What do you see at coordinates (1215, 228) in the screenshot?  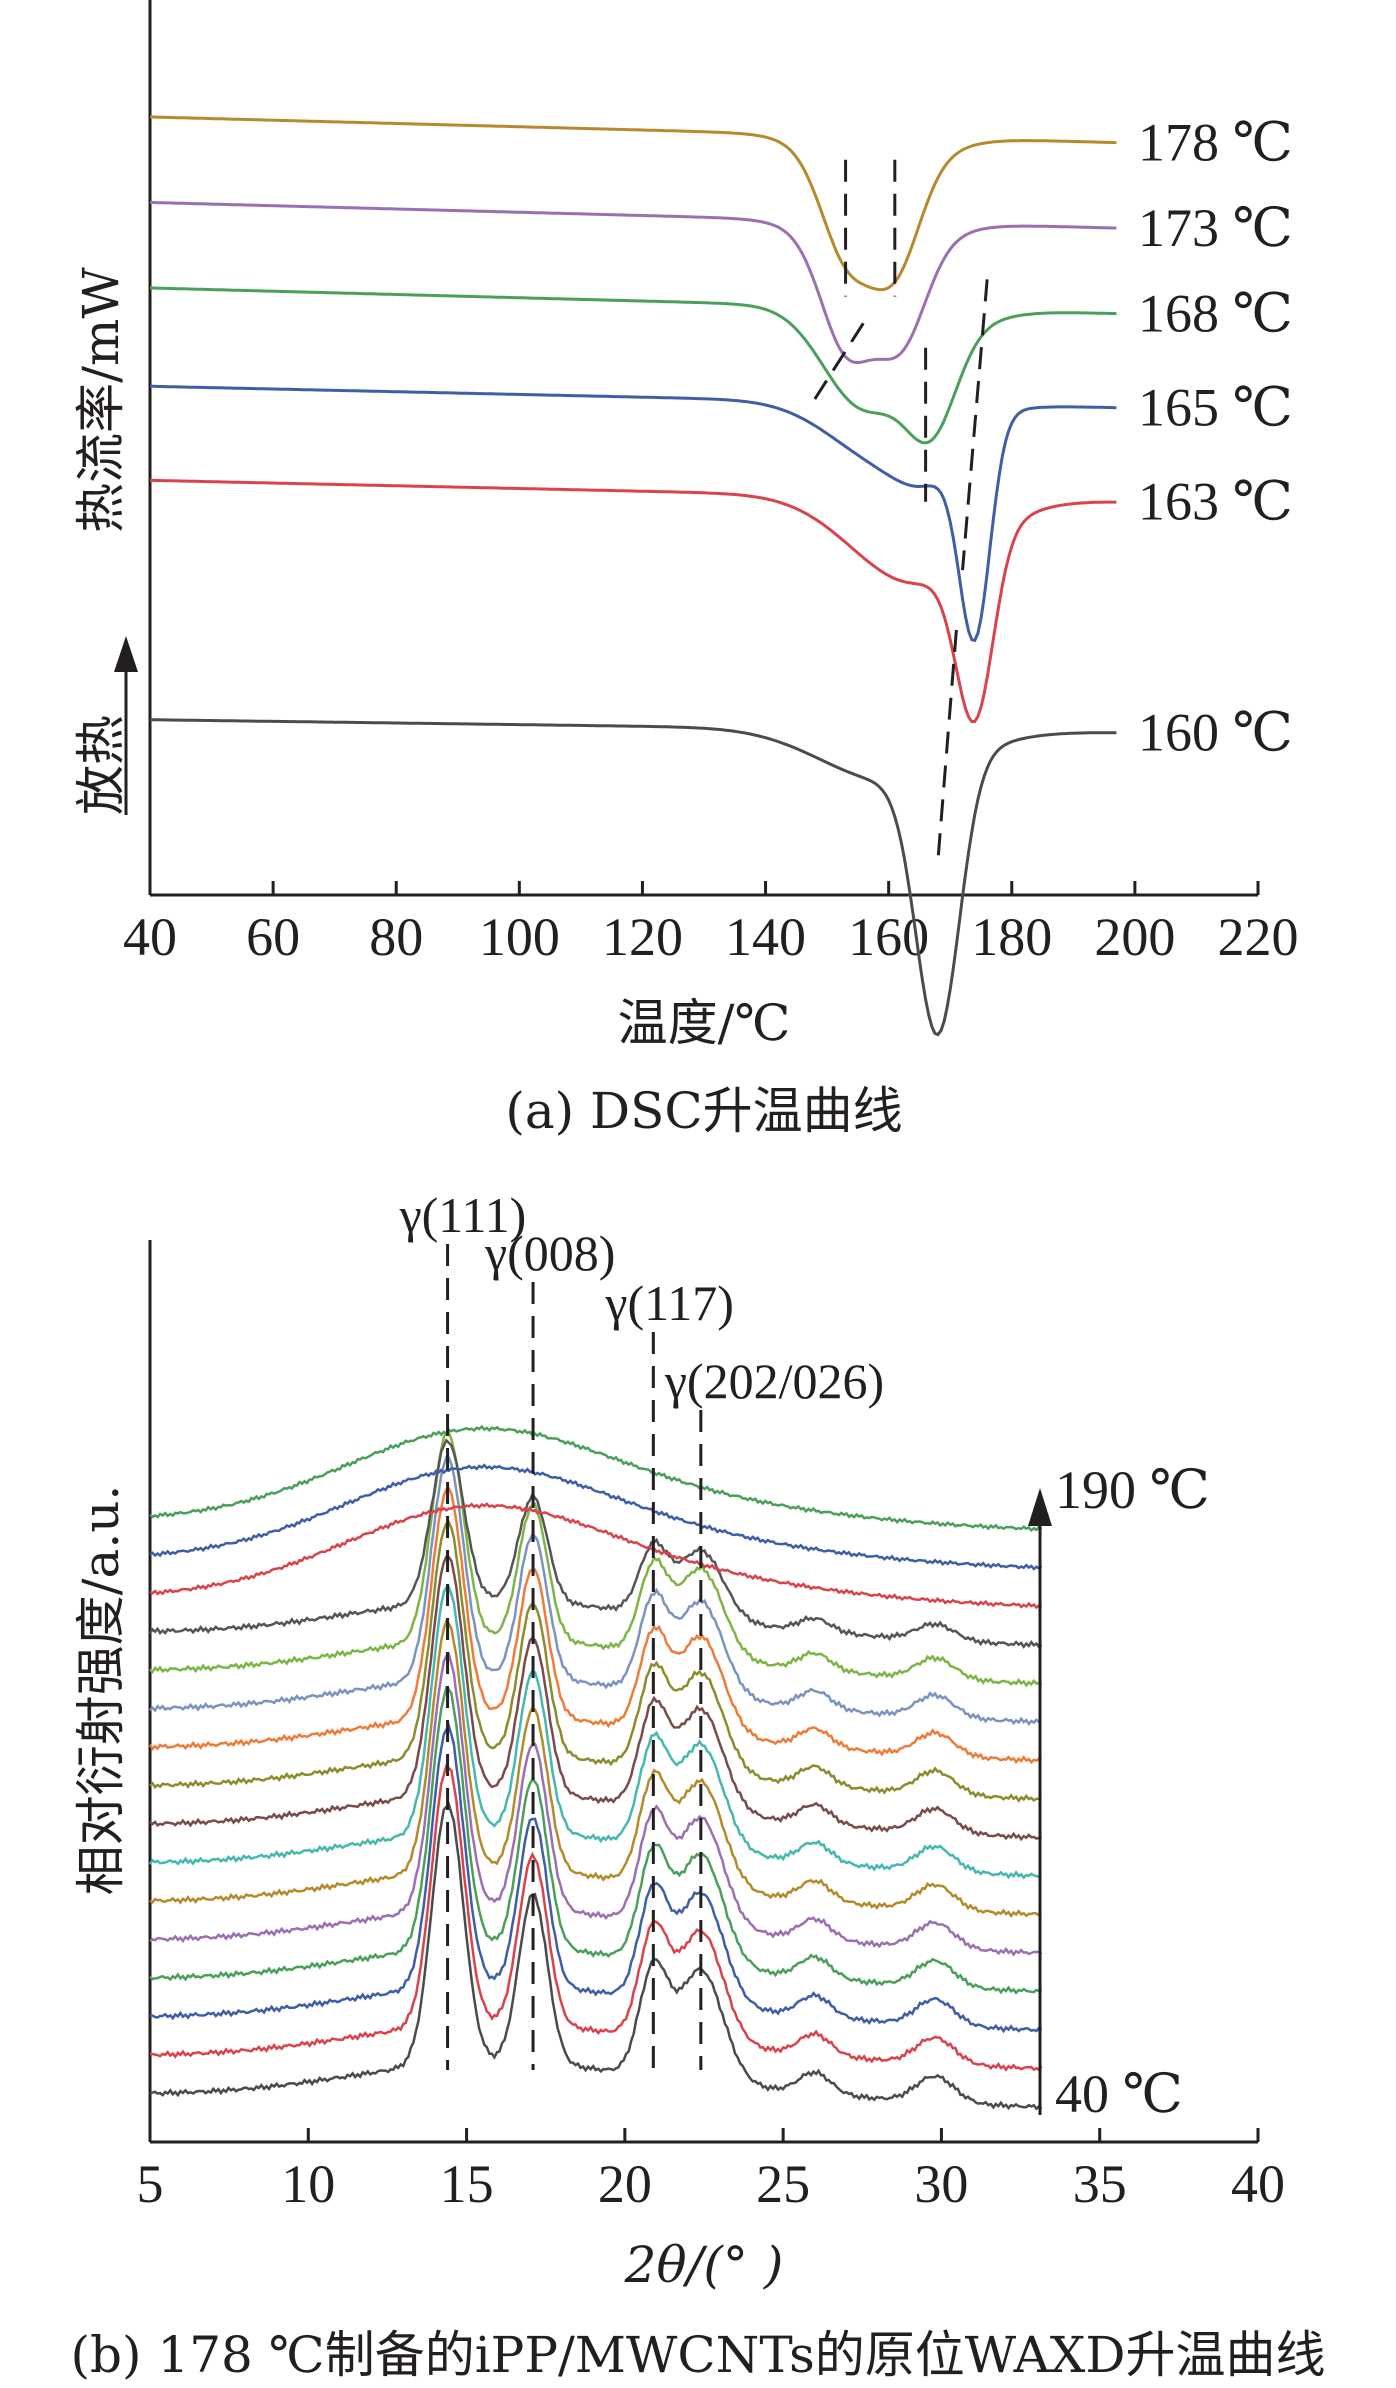 I see `dsc-series-label: 173 ℃` at bounding box center [1215, 228].